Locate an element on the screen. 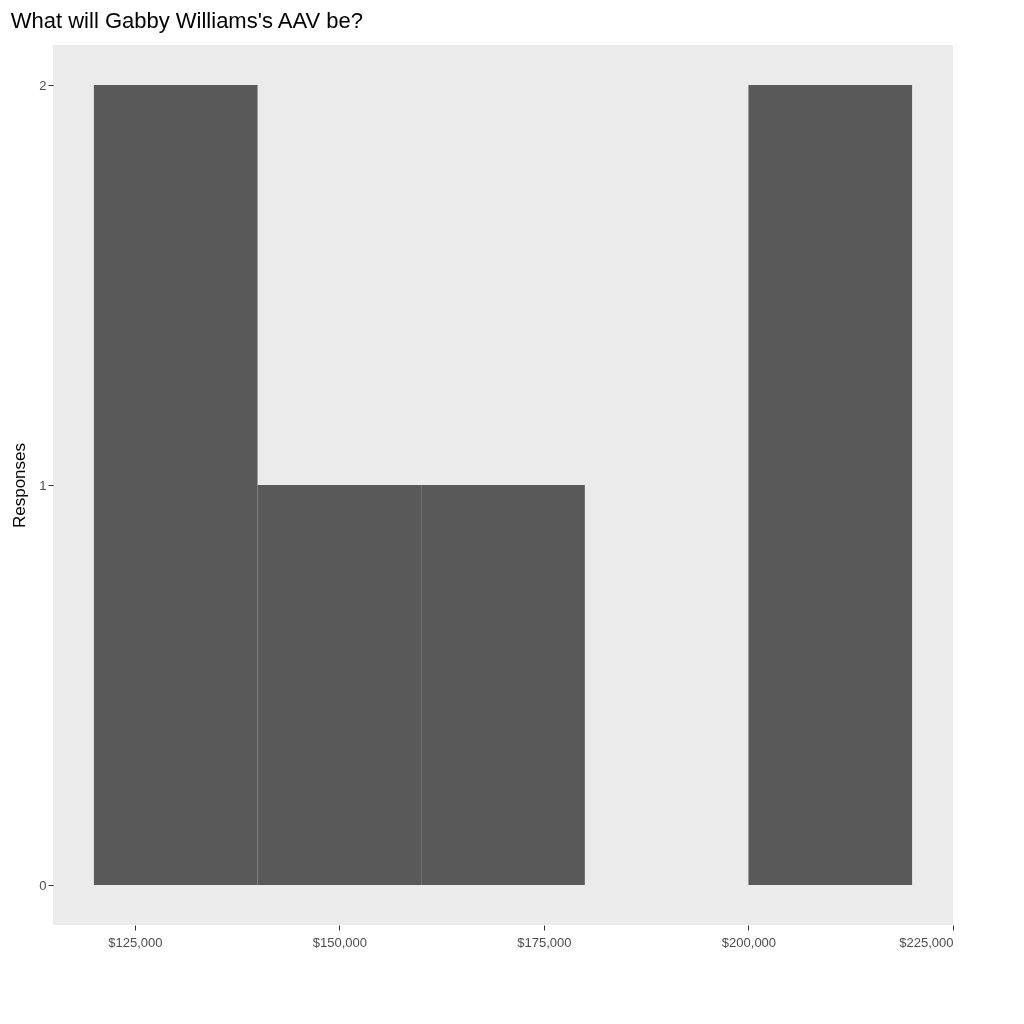 This screenshot has width=1024, height=1024. x-tick-label: $225,000 is located at coordinates (926, 942).